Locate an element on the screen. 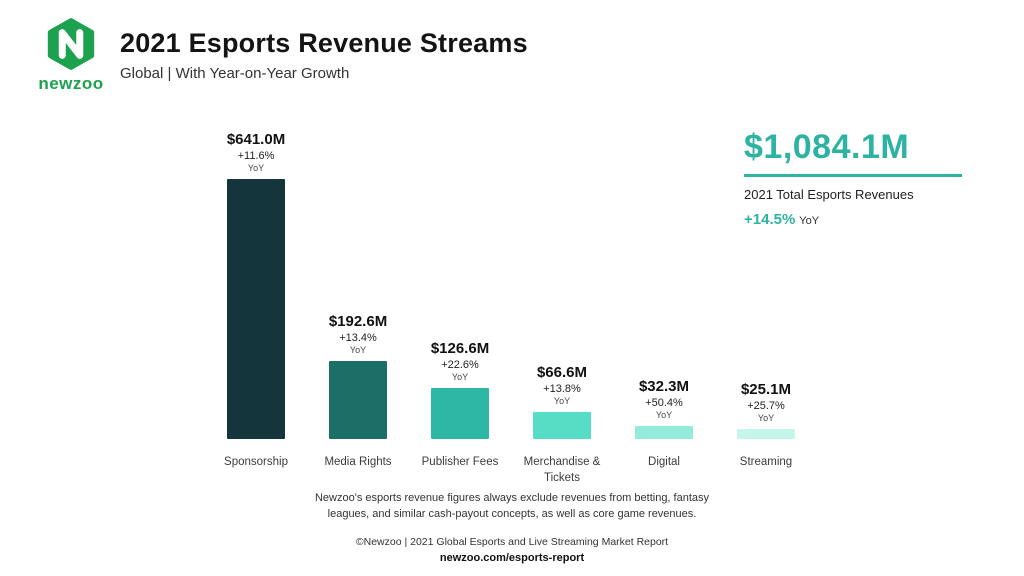  total-revenue-label: 2021 Total Esports Revenues is located at coordinates (829, 194).